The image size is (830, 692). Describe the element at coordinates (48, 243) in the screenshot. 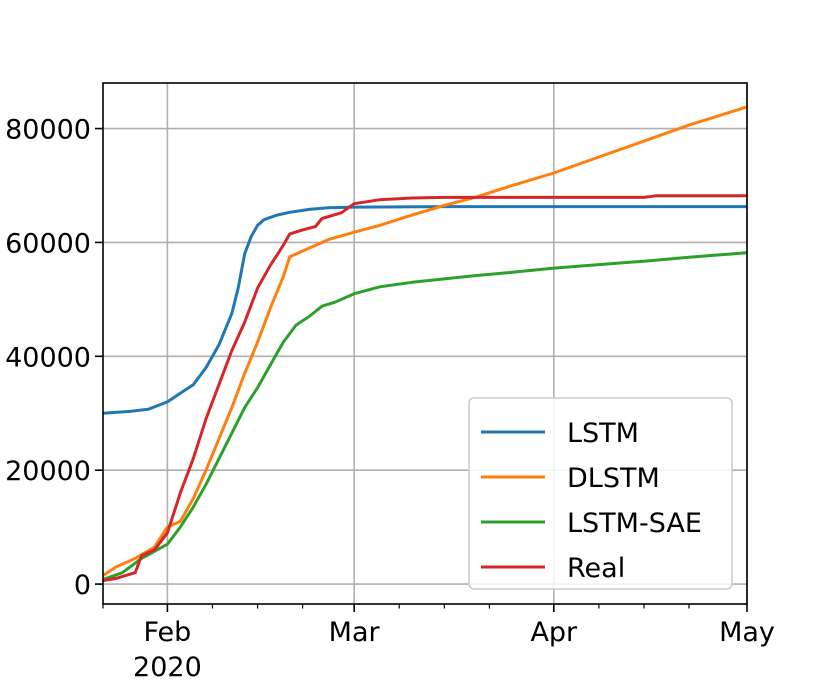

I see `y-tick-label: 60000` at that location.